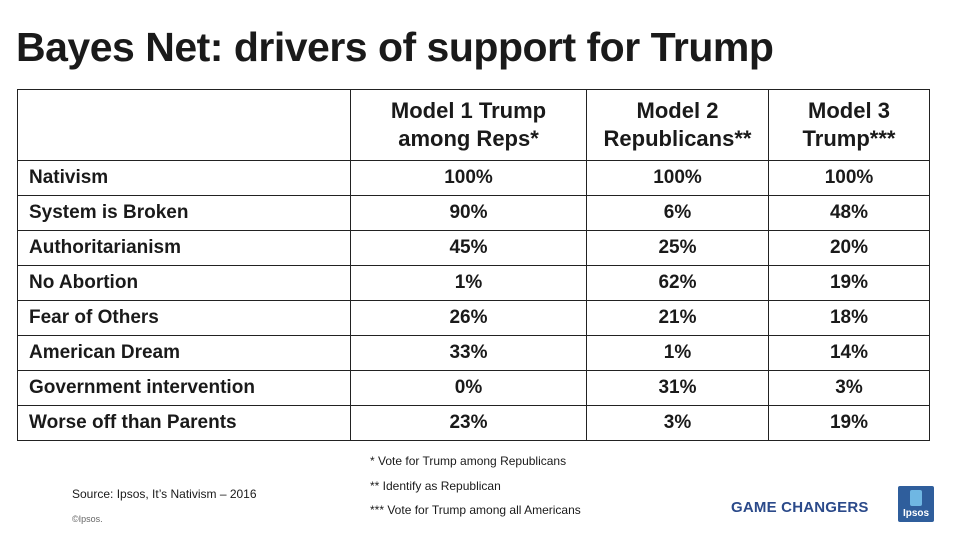 The height and width of the screenshot is (540, 960). I want to click on cell-value: 33%, so click(468, 353).